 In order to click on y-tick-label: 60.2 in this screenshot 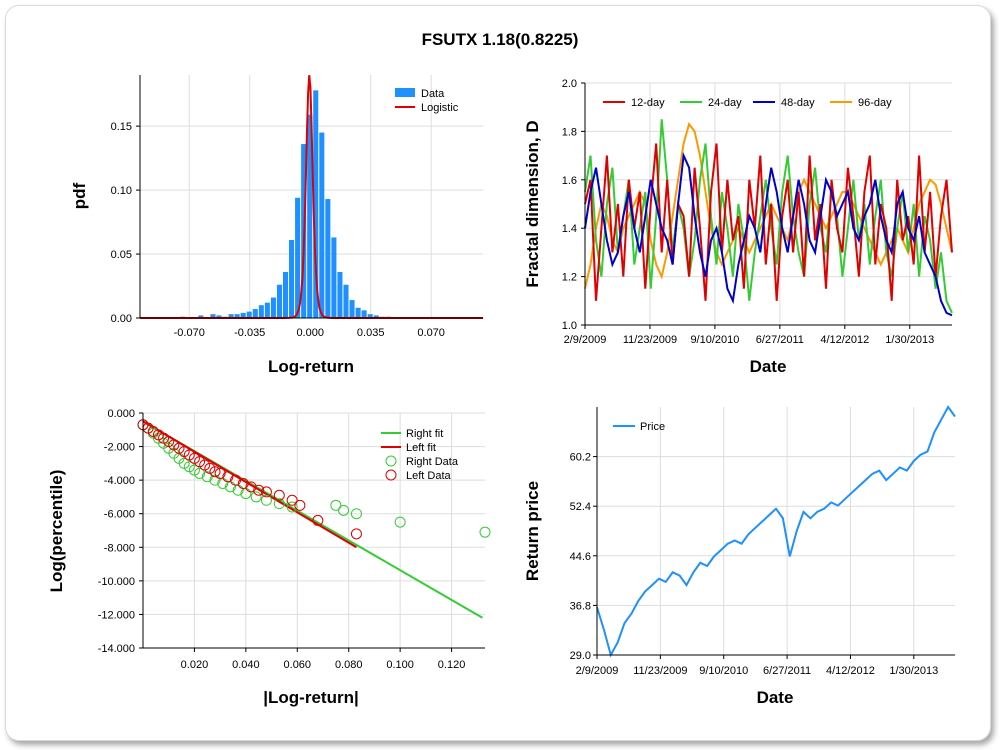, I will do `click(580, 458)`.